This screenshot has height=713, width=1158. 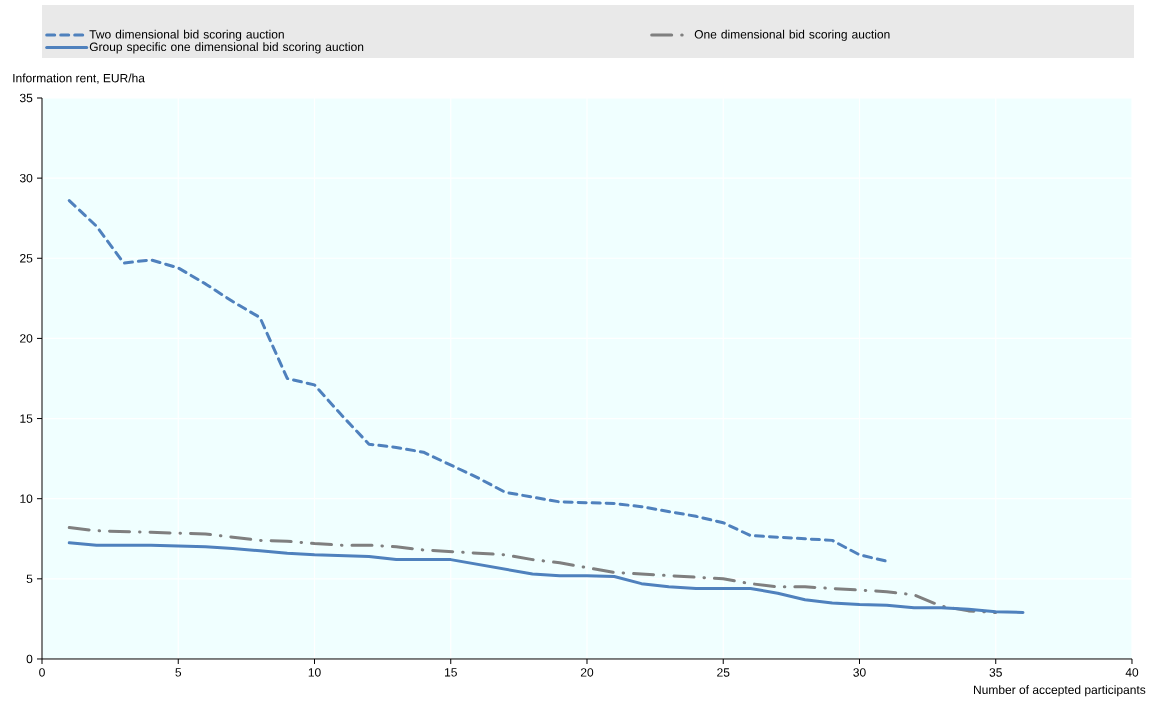 I want to click on x-tick-label: 15, so click(x=451, y=672).